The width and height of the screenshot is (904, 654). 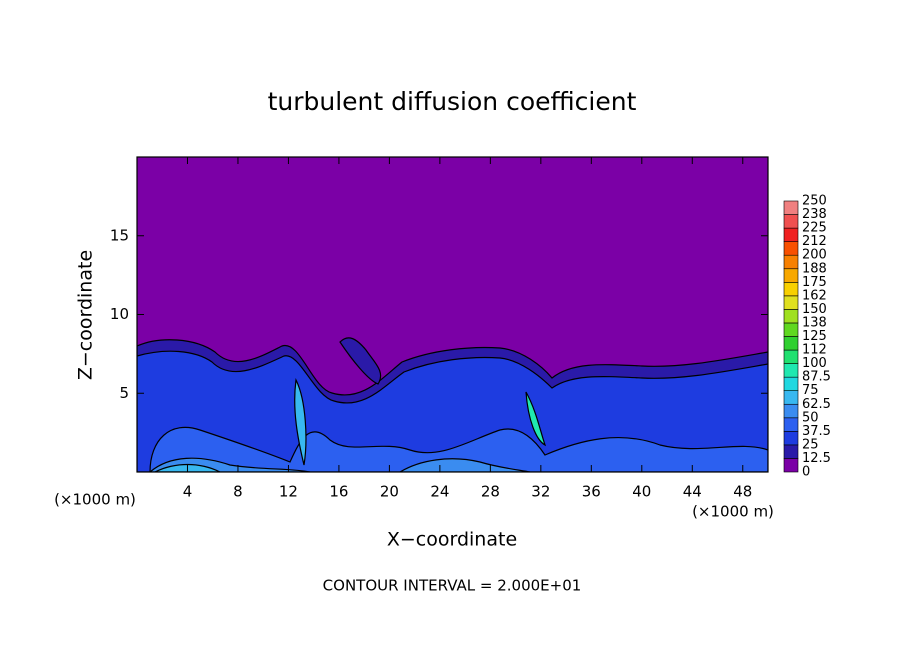 What do you see at coordinates (810, 444) in the screenshot?
I see `colorbar-label: 25` at bounding box center [810, 444].